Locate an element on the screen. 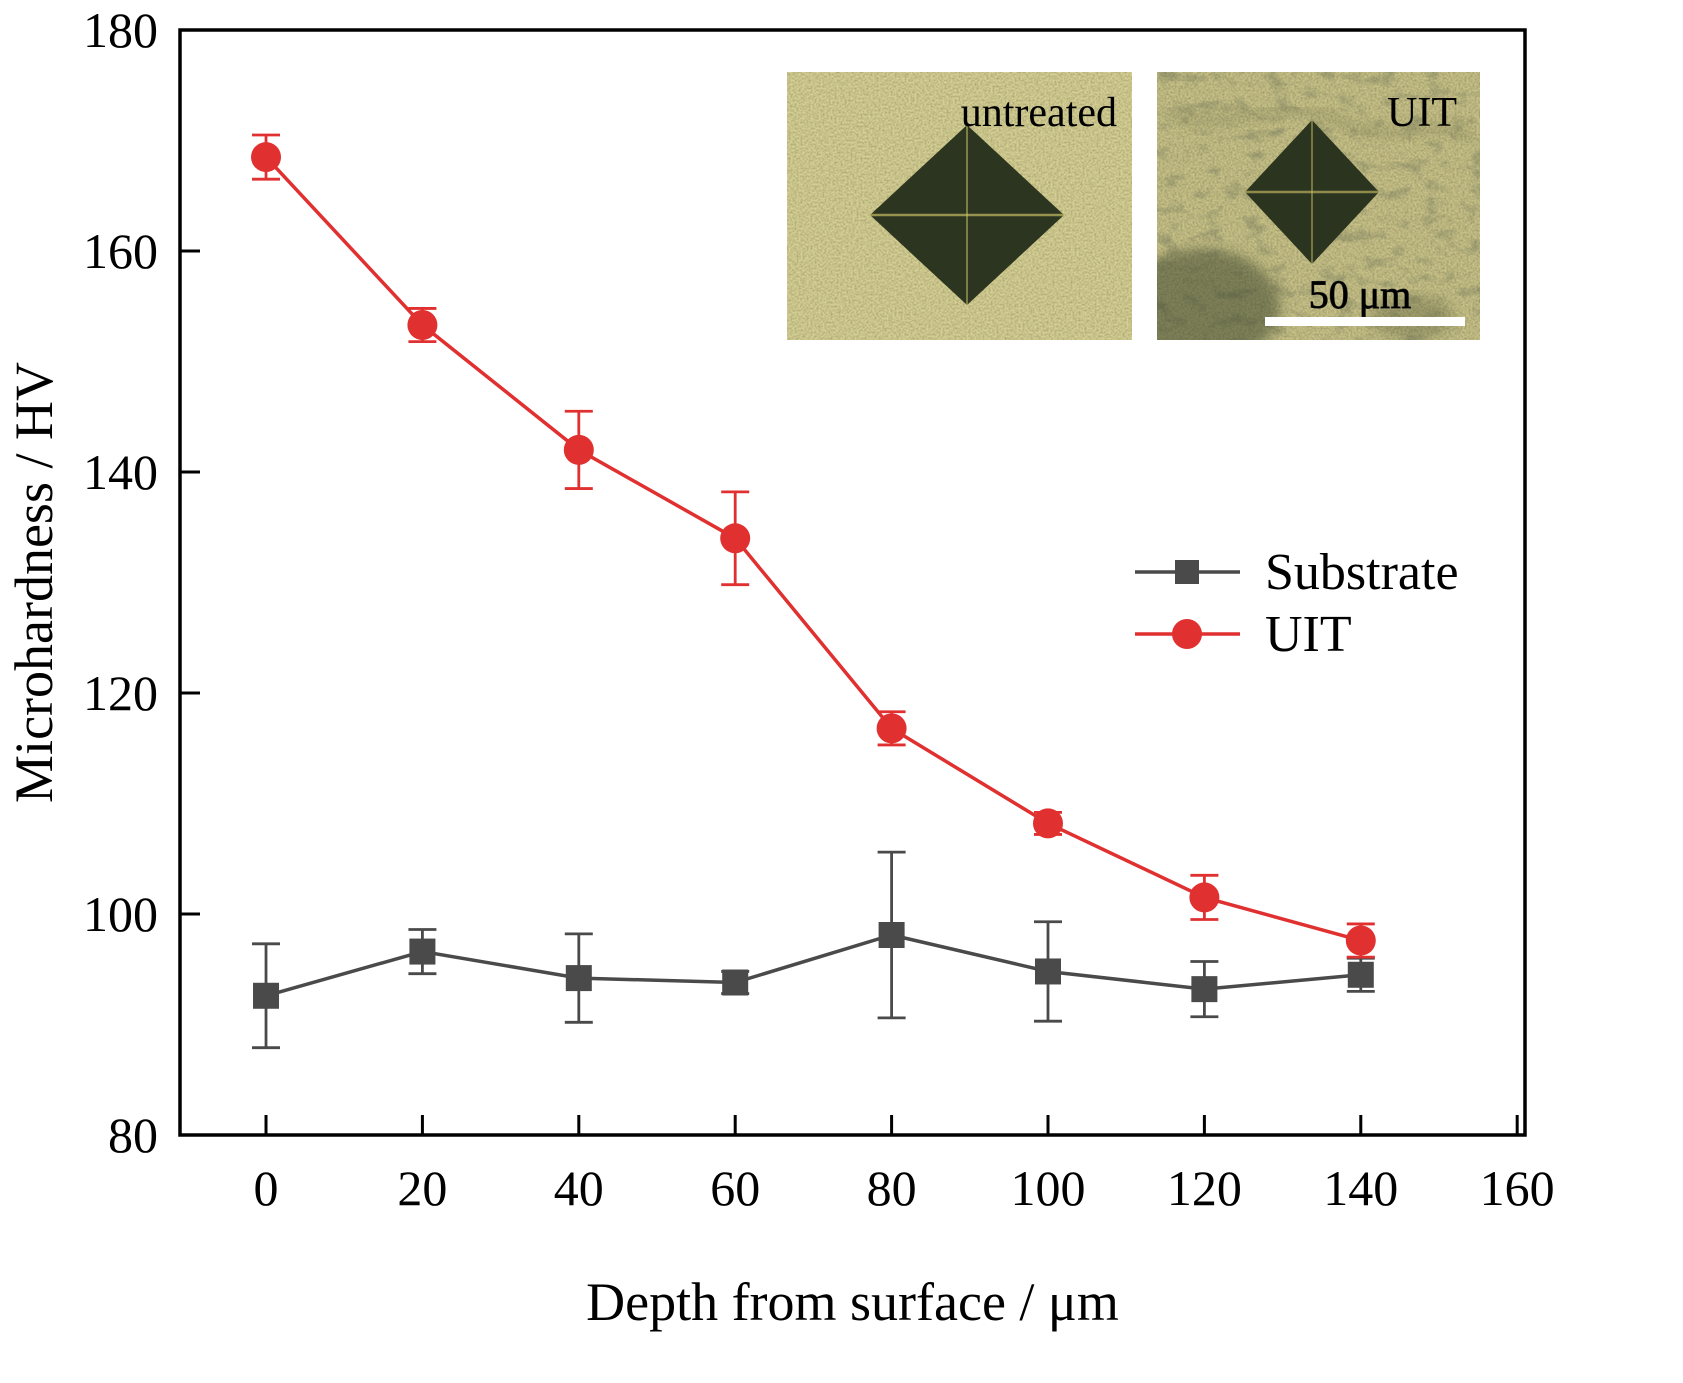 The image size is (1683, 1383). micrograph-uit-image: UIT 50 μm is located at coordinates (1318, 206).